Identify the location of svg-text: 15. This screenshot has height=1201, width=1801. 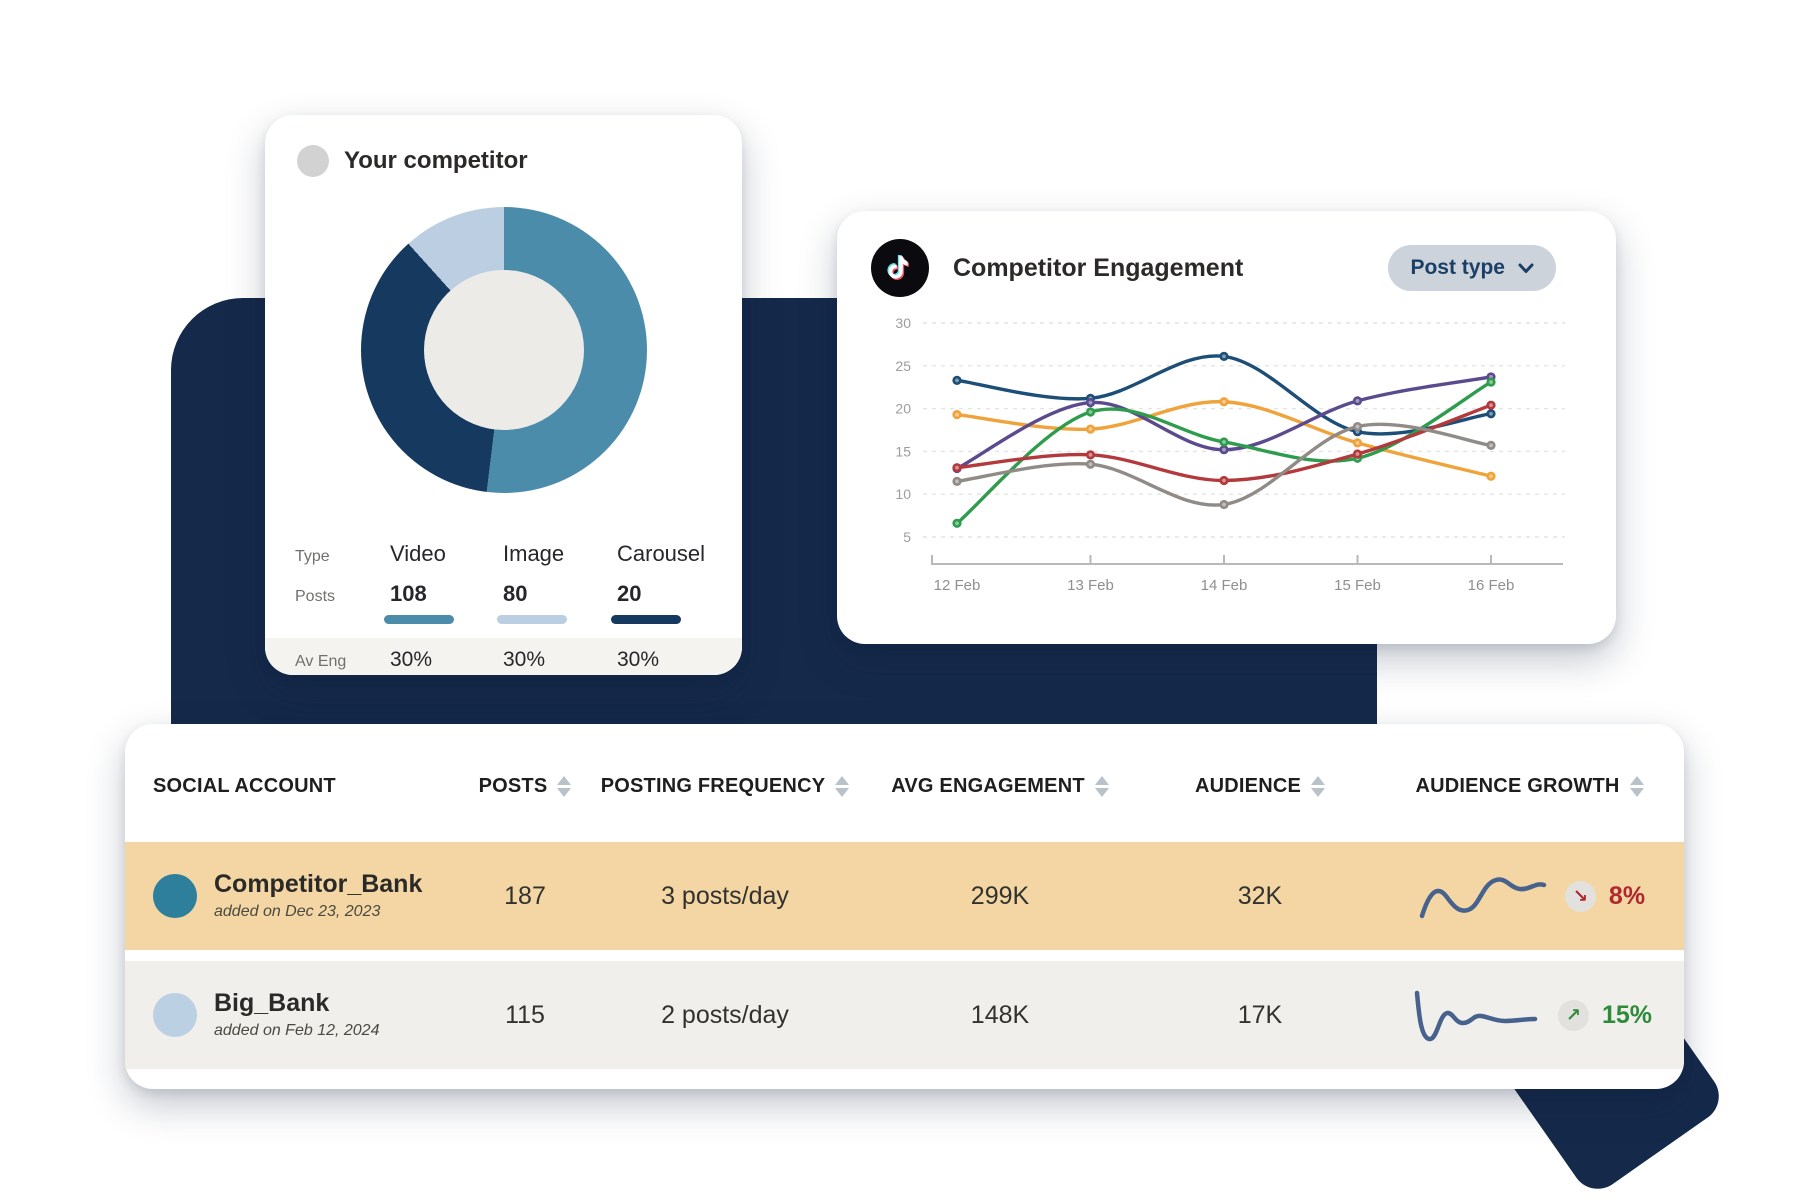
(903, 451).